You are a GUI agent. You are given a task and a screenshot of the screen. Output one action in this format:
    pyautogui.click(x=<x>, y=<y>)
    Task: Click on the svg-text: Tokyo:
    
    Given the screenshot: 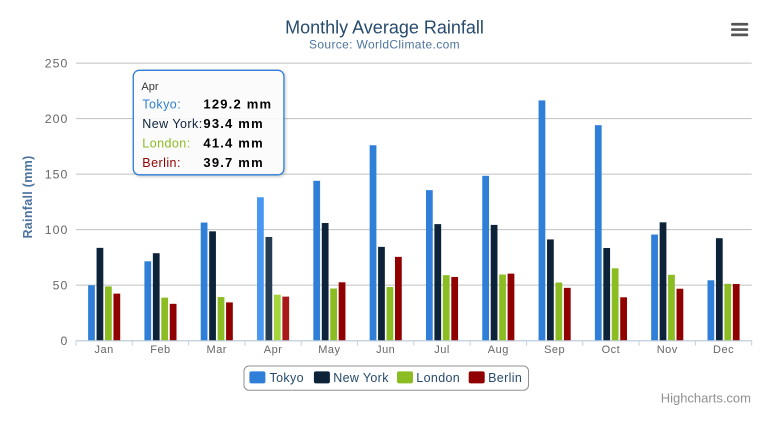 What is the action you would take?
    pyautogui.click(x=161, y=105)
    